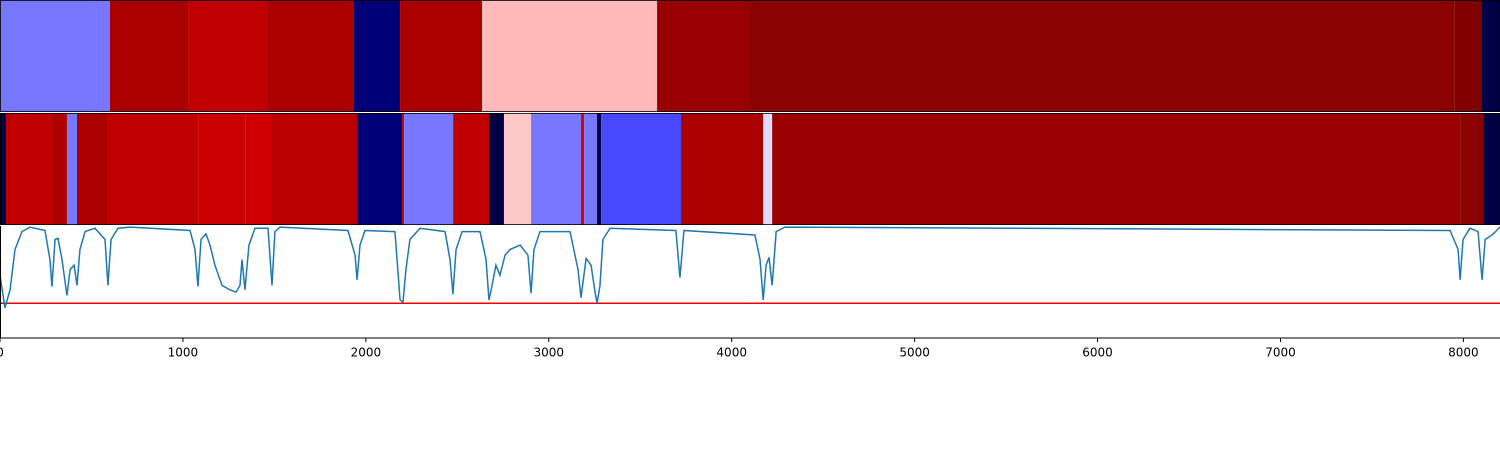 The image size is (1500, 450). Describe the element at coordinates (183, 353) in the screenshot. I see `x-tick-label: 1000` at that location.